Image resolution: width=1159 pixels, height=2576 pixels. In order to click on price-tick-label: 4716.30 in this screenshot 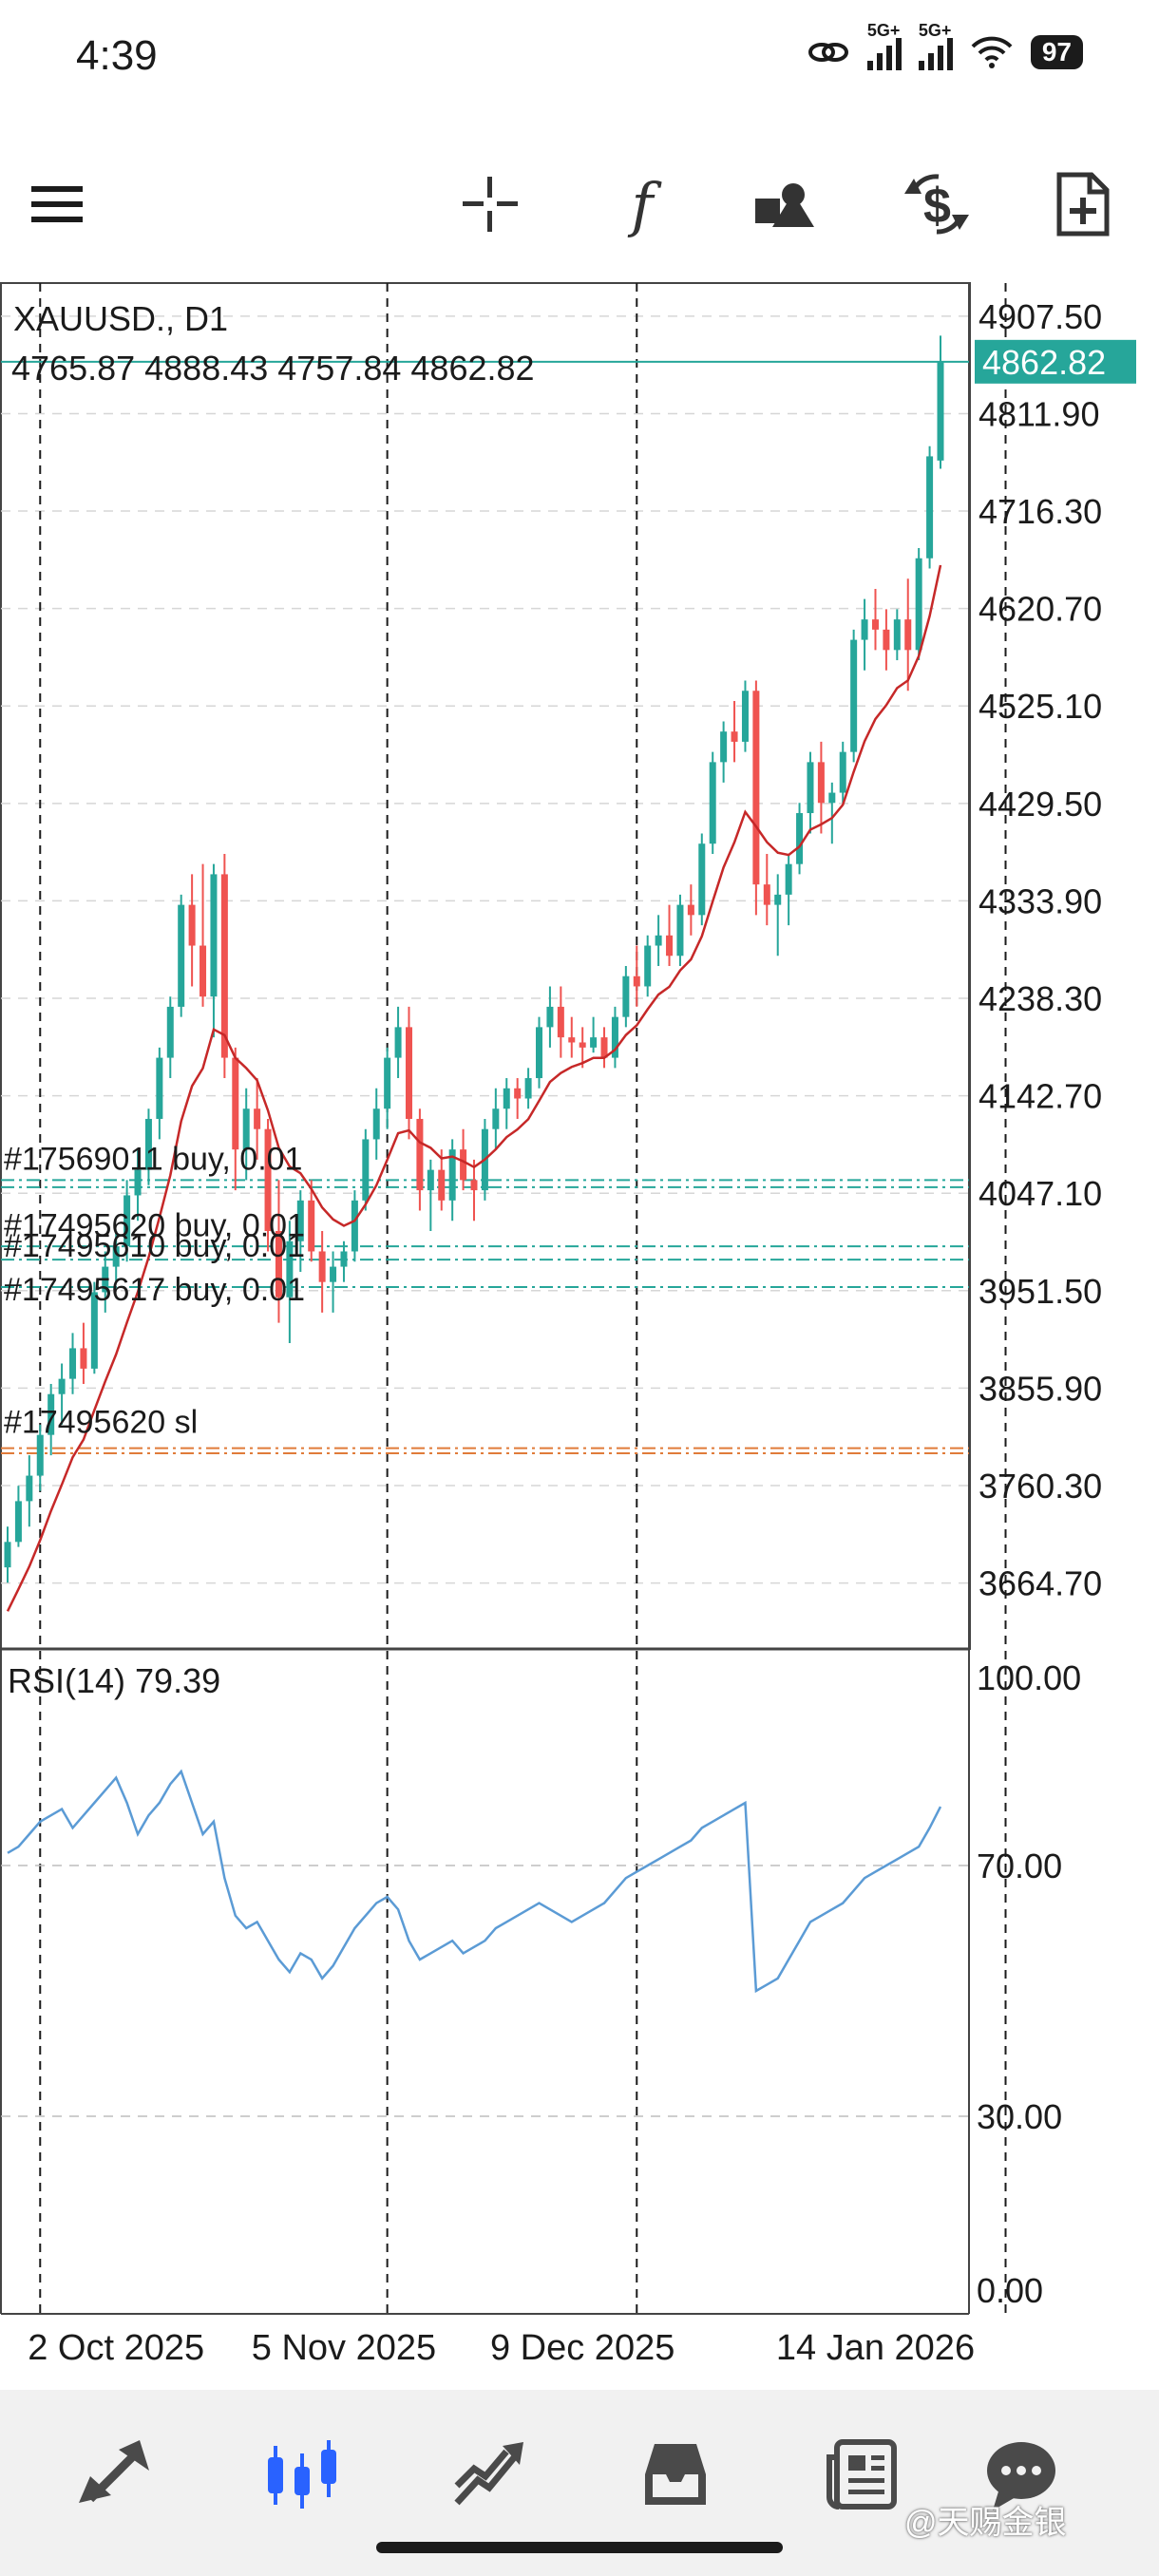, I will do `click(1040, 511)`.